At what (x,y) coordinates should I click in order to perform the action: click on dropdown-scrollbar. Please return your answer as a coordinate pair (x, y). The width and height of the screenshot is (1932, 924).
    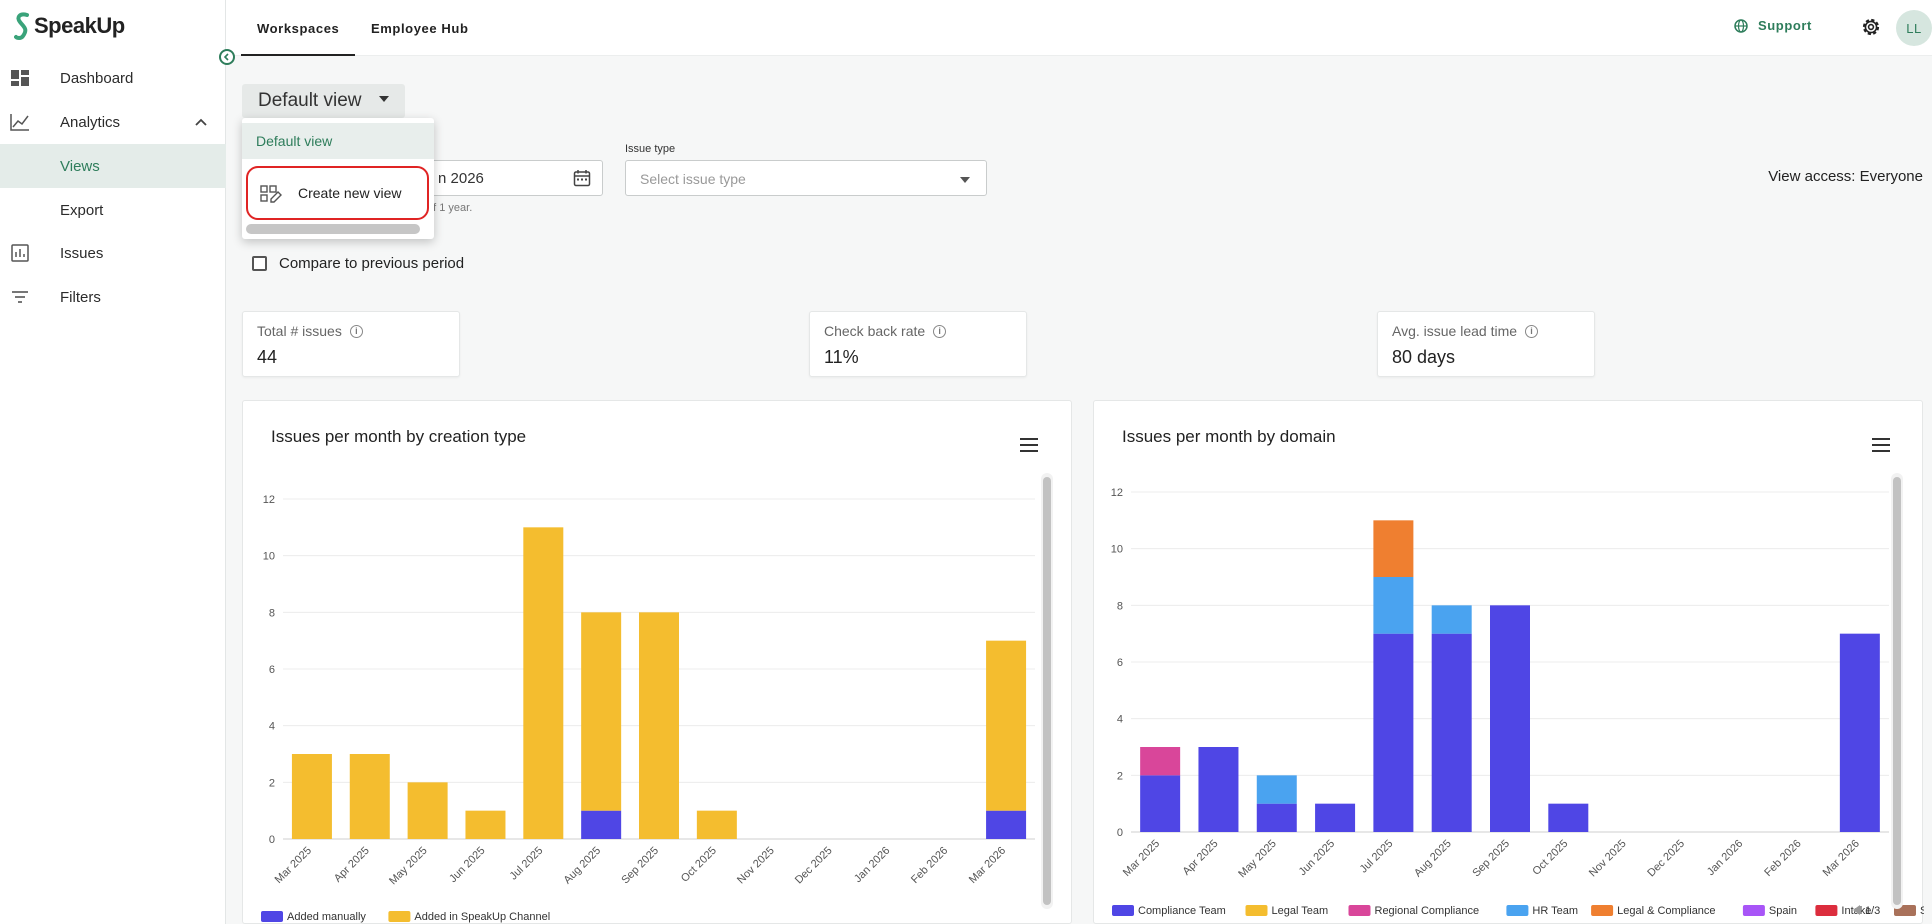
    Looking at the image, I should click on (333, 229).